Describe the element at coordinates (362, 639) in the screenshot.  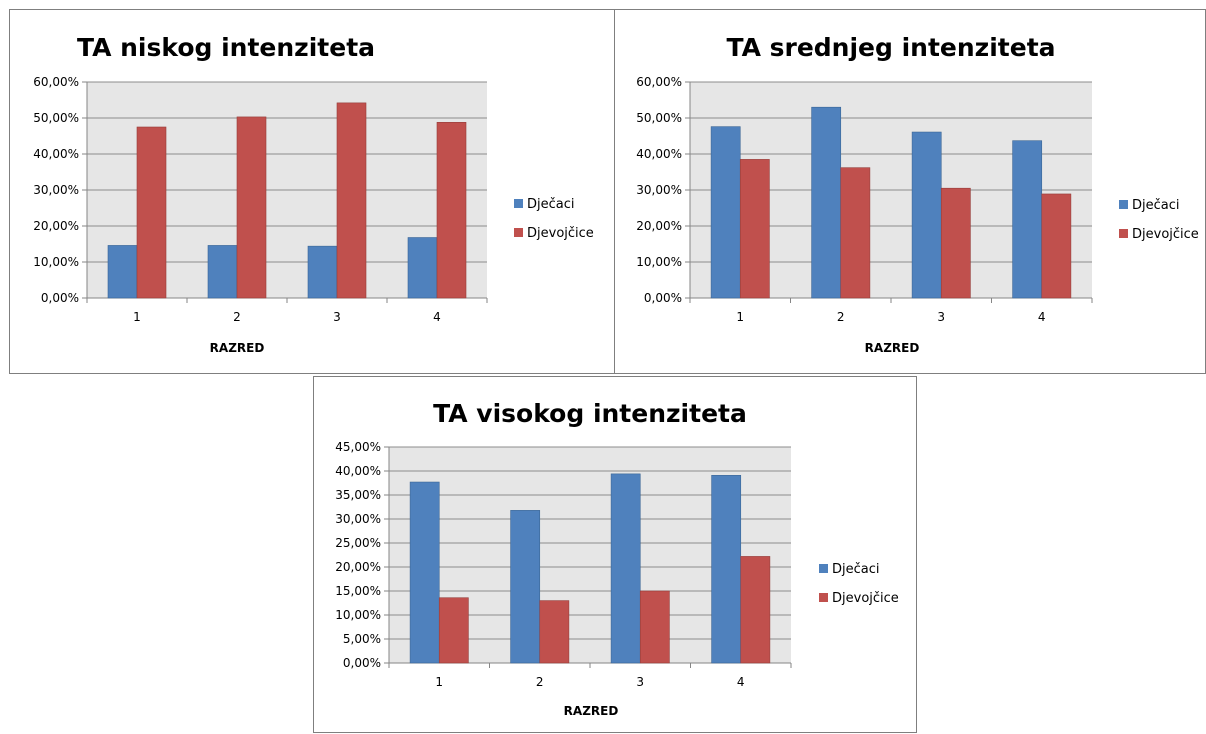
I see `y-tick-label: 5,00%` at that location.